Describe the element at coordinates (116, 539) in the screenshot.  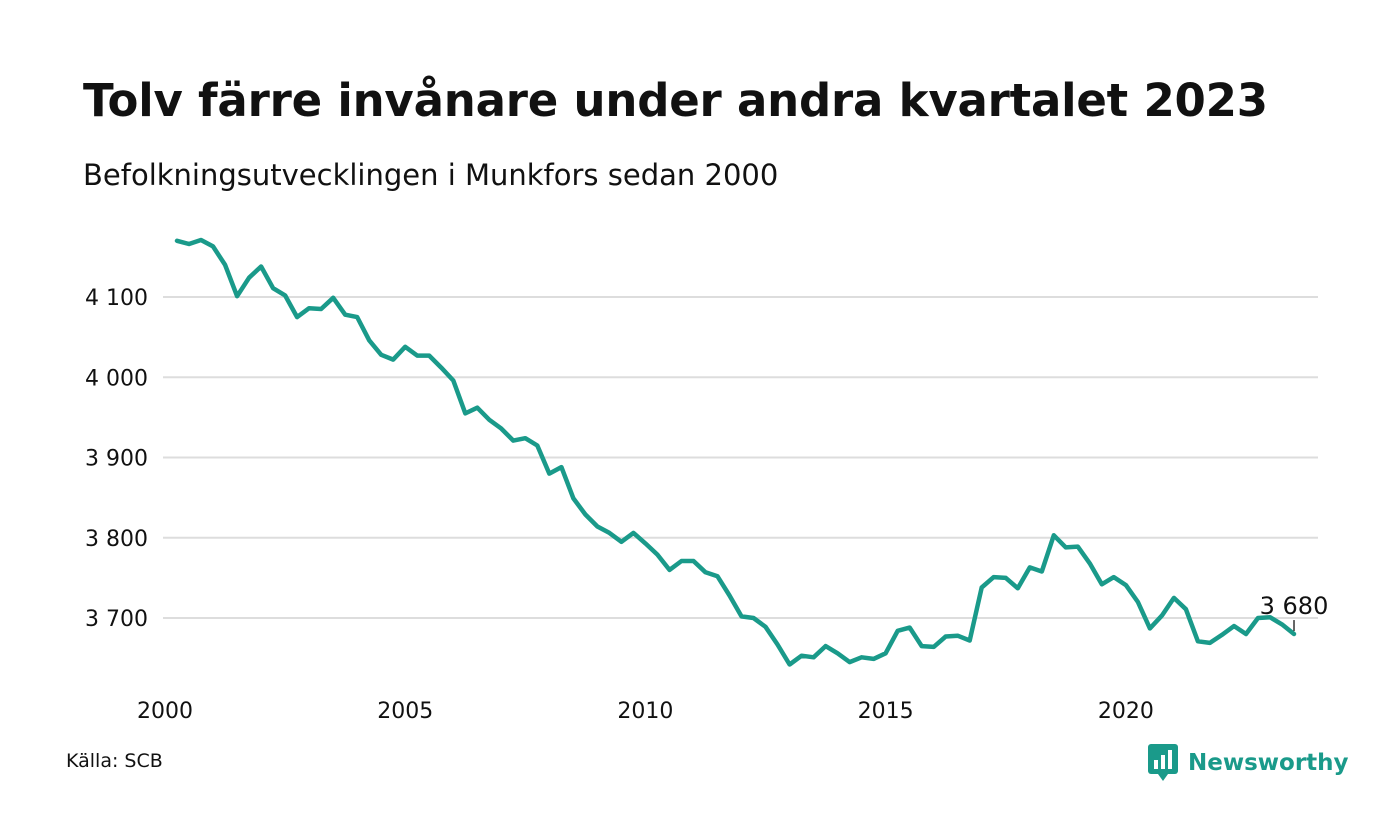
I see `y-tick-label: 3 800` at that location.